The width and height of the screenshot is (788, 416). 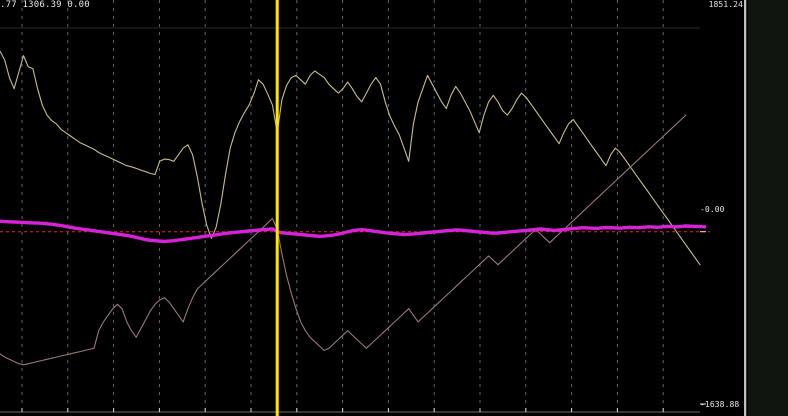 What do you see at coordinates (45, 5) in the screenshot?
I see `chart-value-readout: .77 1306.39 0.00` at bounding box center [45, 5].